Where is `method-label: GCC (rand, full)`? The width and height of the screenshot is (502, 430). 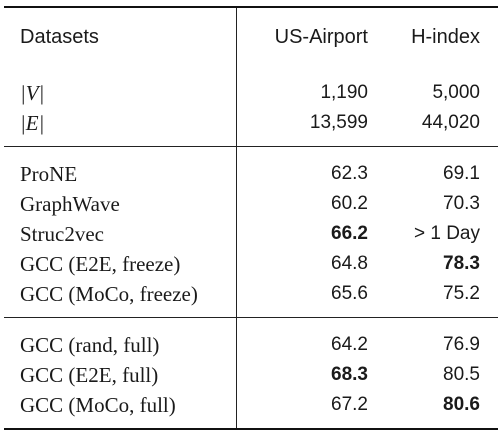
method-label: GCC (rand, full) is located at coordinates (90, 345).